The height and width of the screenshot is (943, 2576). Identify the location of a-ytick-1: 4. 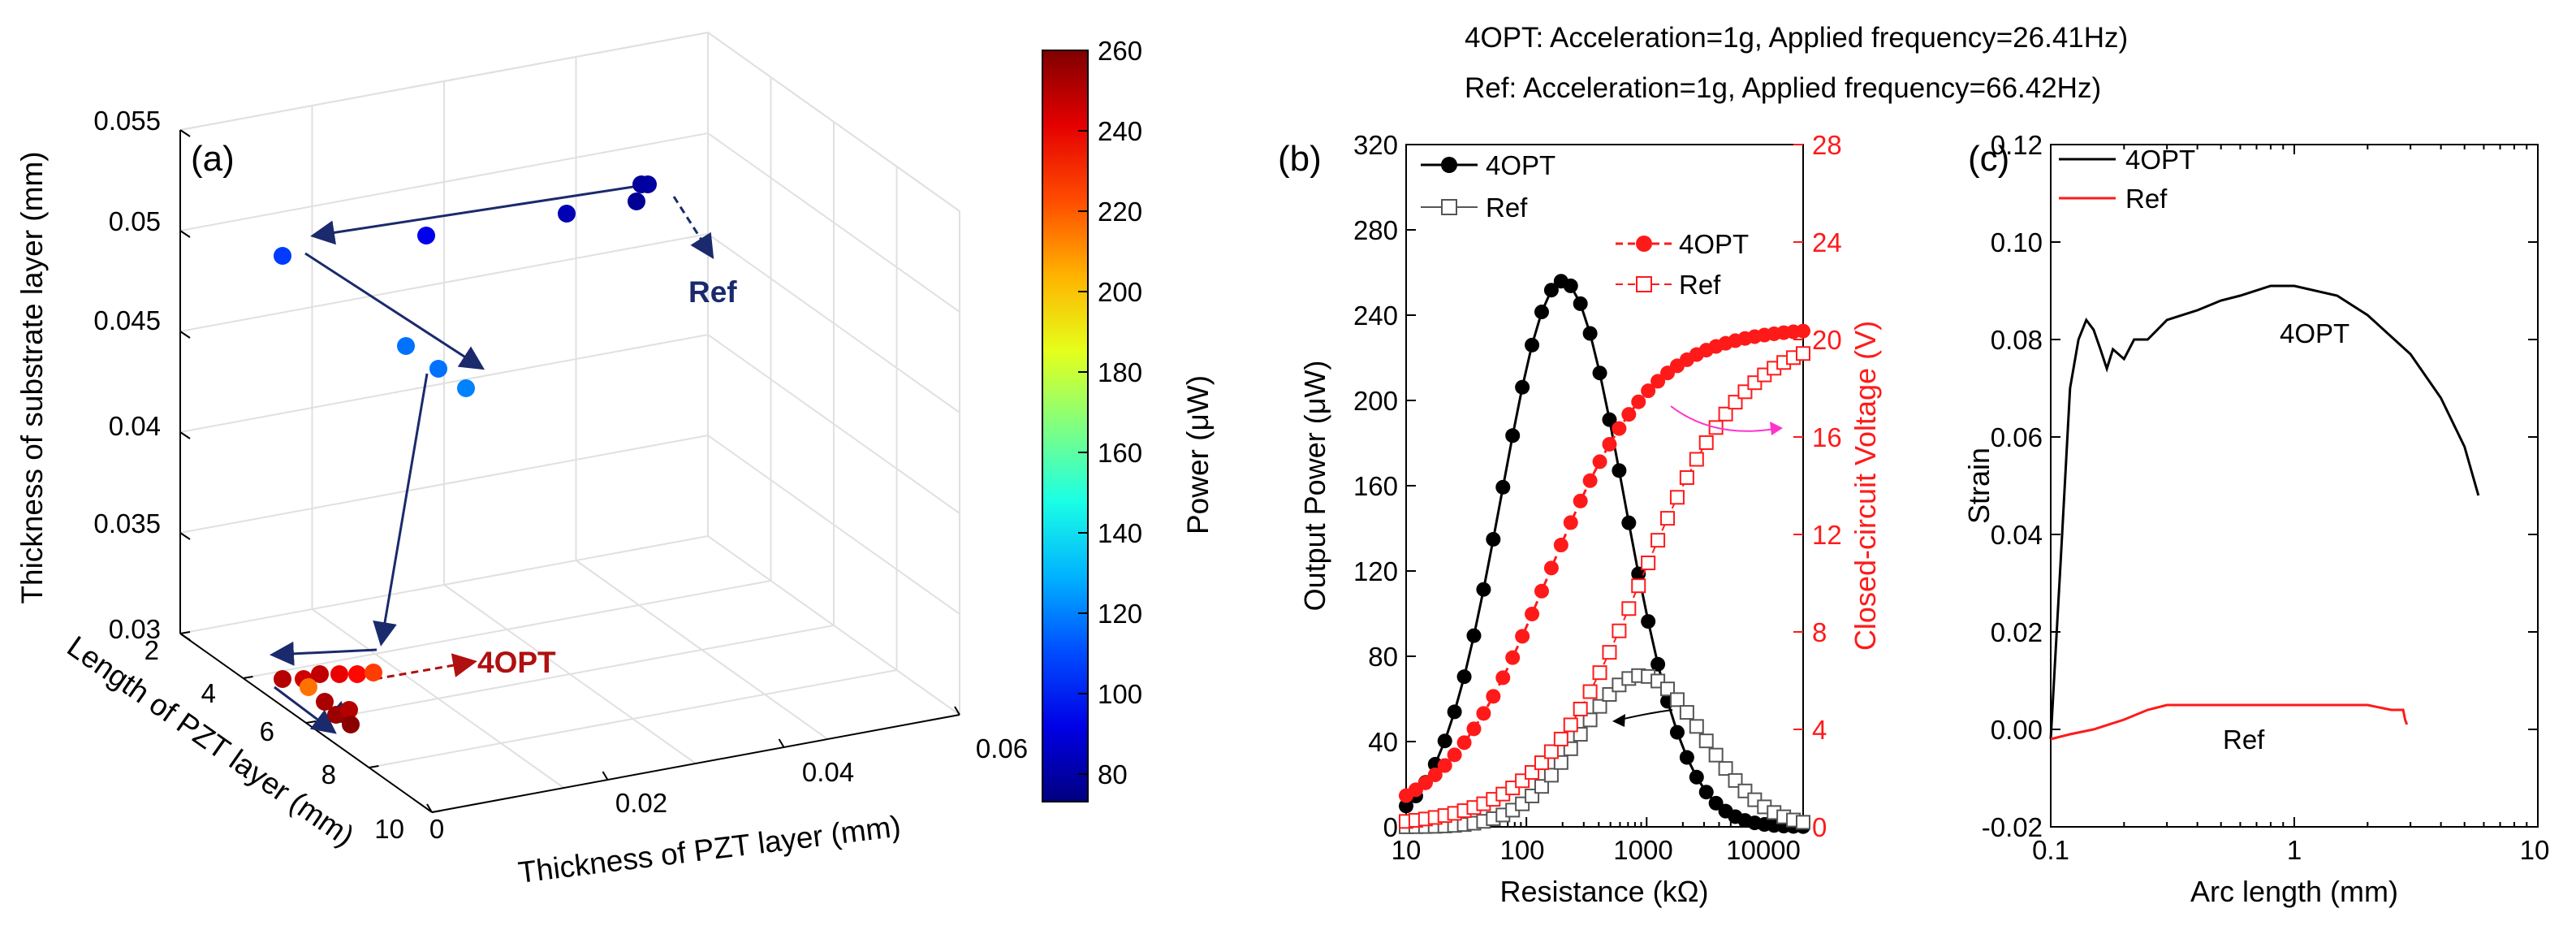
(208, 693).